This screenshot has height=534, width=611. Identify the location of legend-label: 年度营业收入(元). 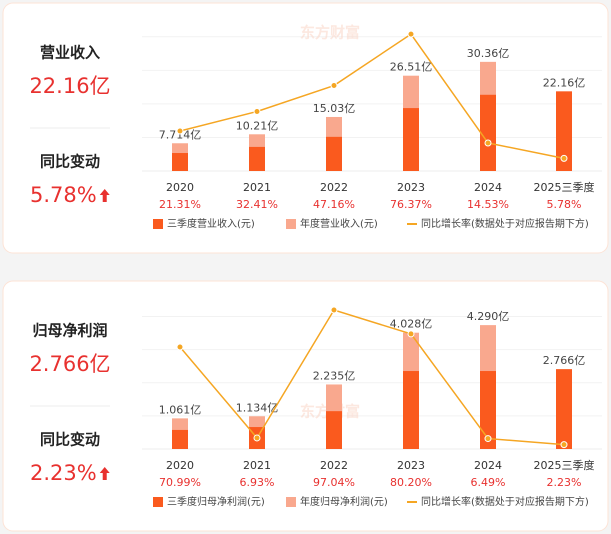
(339, 223).